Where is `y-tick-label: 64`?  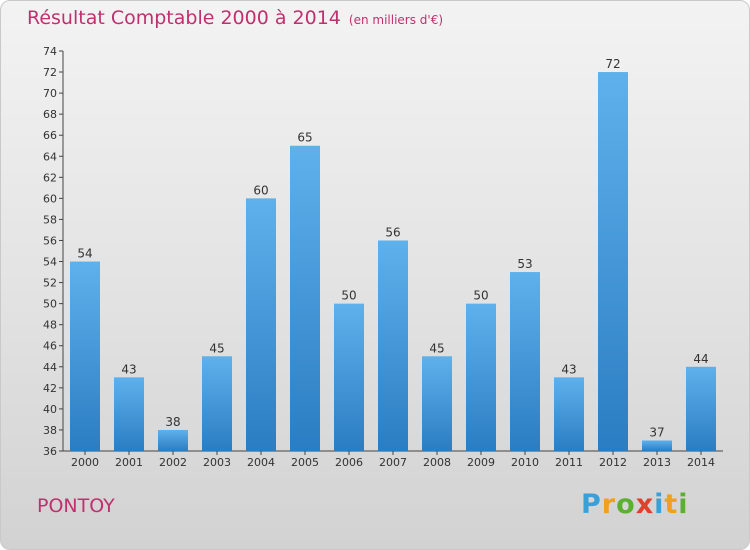
y-tick-label: 64 is located at coordinates (50, 156).